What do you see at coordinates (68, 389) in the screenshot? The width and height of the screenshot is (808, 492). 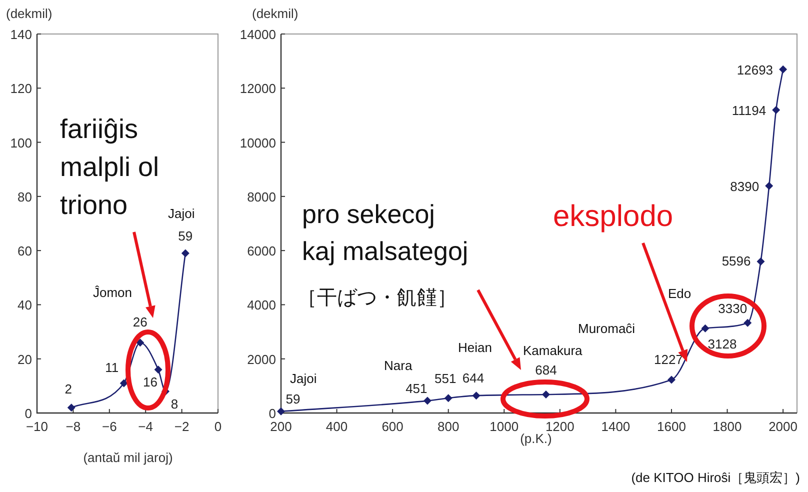 I see `data-label: 2` at bounding box center [68, 389].